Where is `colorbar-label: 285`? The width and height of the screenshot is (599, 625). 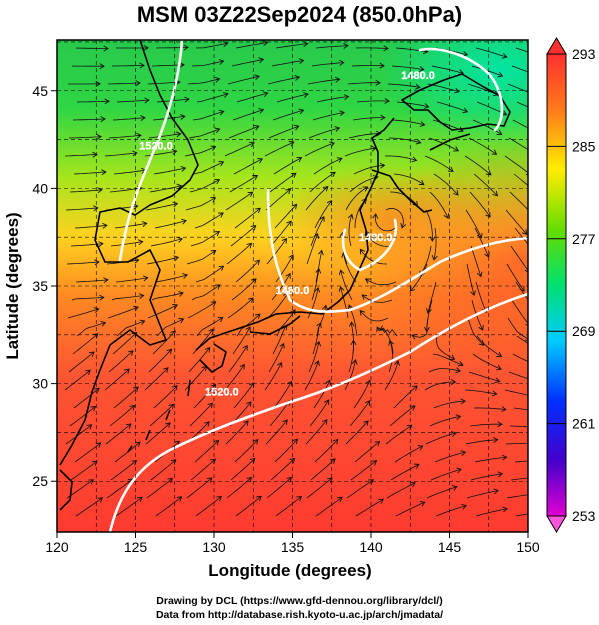
colorbar-label: 285 is located at coordinates (584, 146).